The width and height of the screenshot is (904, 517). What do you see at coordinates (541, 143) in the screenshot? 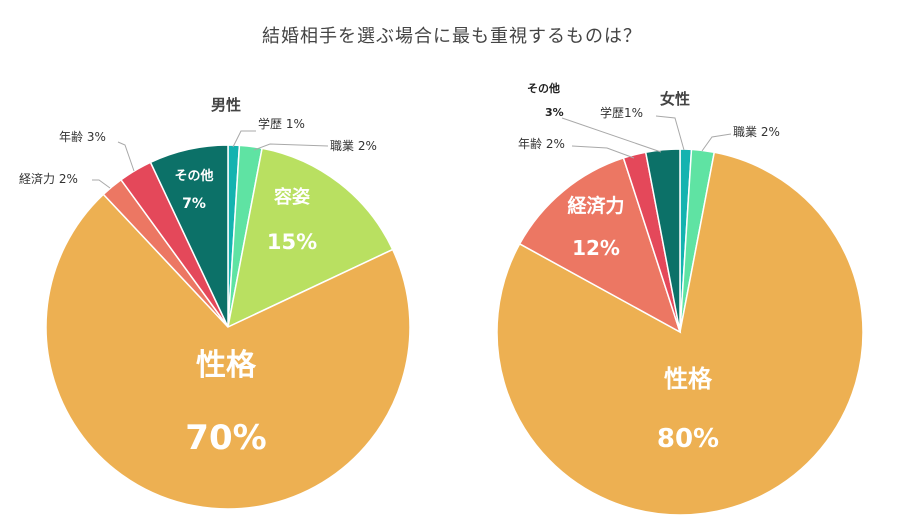
I see `slice-label: 年齢 2%` at bounding box center [541, 143].